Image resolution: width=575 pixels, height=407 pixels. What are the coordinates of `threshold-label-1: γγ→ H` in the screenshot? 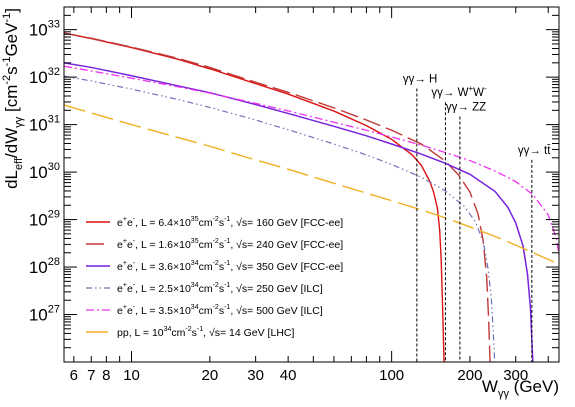 It's located at (420, 79).